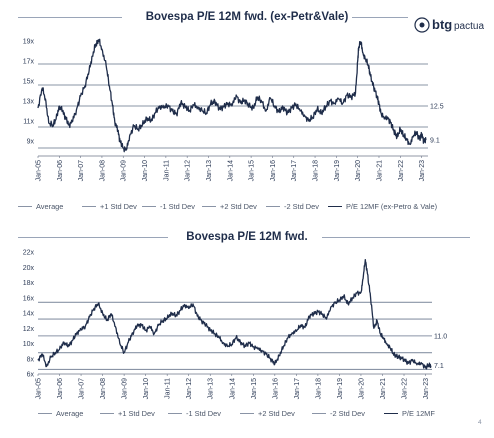  Describe the element at coordinates (28, 122) in the screenshot. I see `chart1-ytick-1: 11x` at that location.